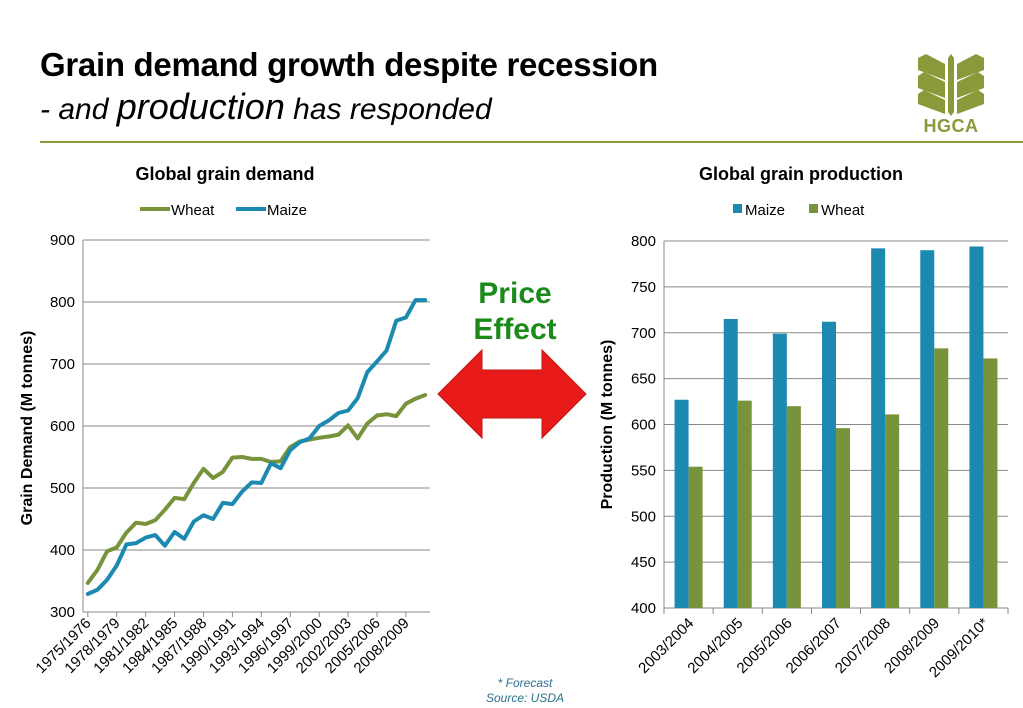  What do you see at coordinates (525, 683) in the screenshot?
I see `footnote-forecast: * Forecast` at bounding box center [525, 683].